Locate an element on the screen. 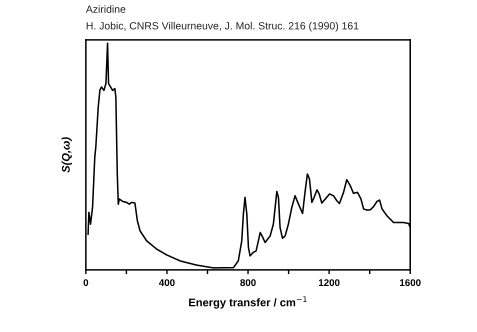 This screenshot has width=477, height=332. chart-subtitle: H. Jobic, CNRS Villeurneuve, J. Mol. Struc. 216 (1990) 161 is located at coordinates (222, 27).